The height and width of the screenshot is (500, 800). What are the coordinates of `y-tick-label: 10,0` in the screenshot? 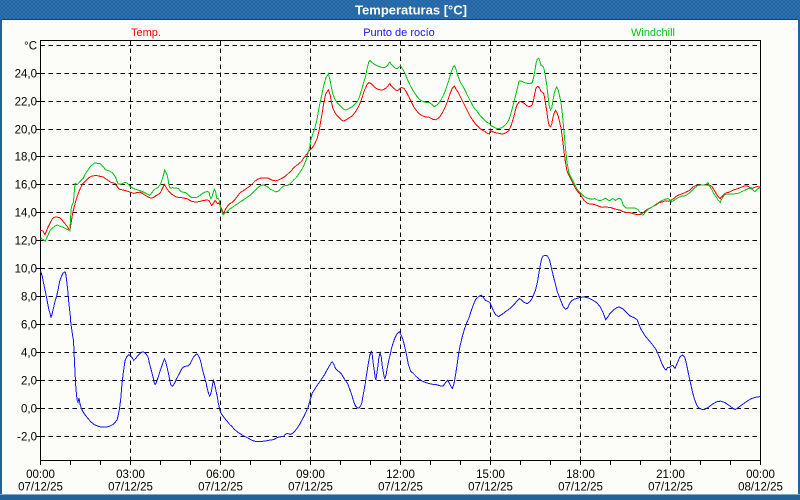 It's located at (26, 270).